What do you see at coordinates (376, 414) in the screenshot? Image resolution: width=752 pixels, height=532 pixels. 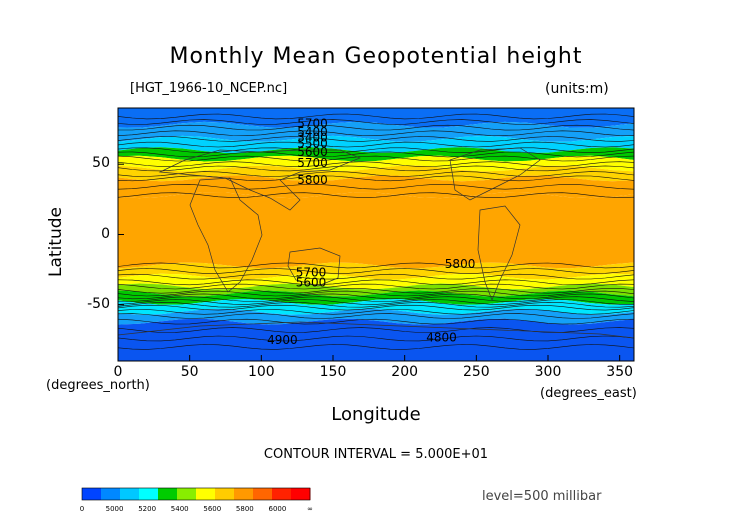 I see `x-axis-label: Longitude` at bounding box center [376, 414].